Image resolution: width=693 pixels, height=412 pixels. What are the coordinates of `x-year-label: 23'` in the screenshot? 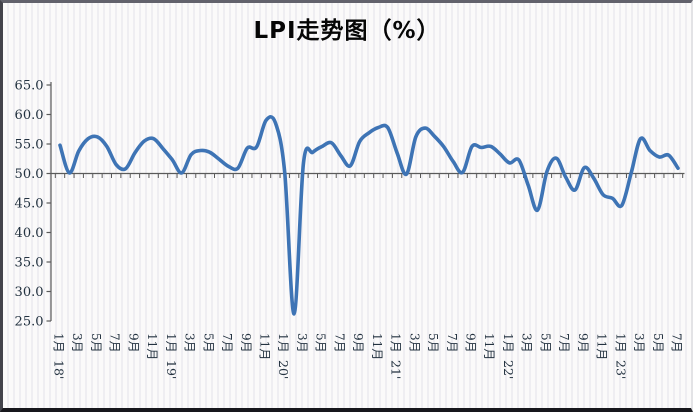 It's located at (620, 369).